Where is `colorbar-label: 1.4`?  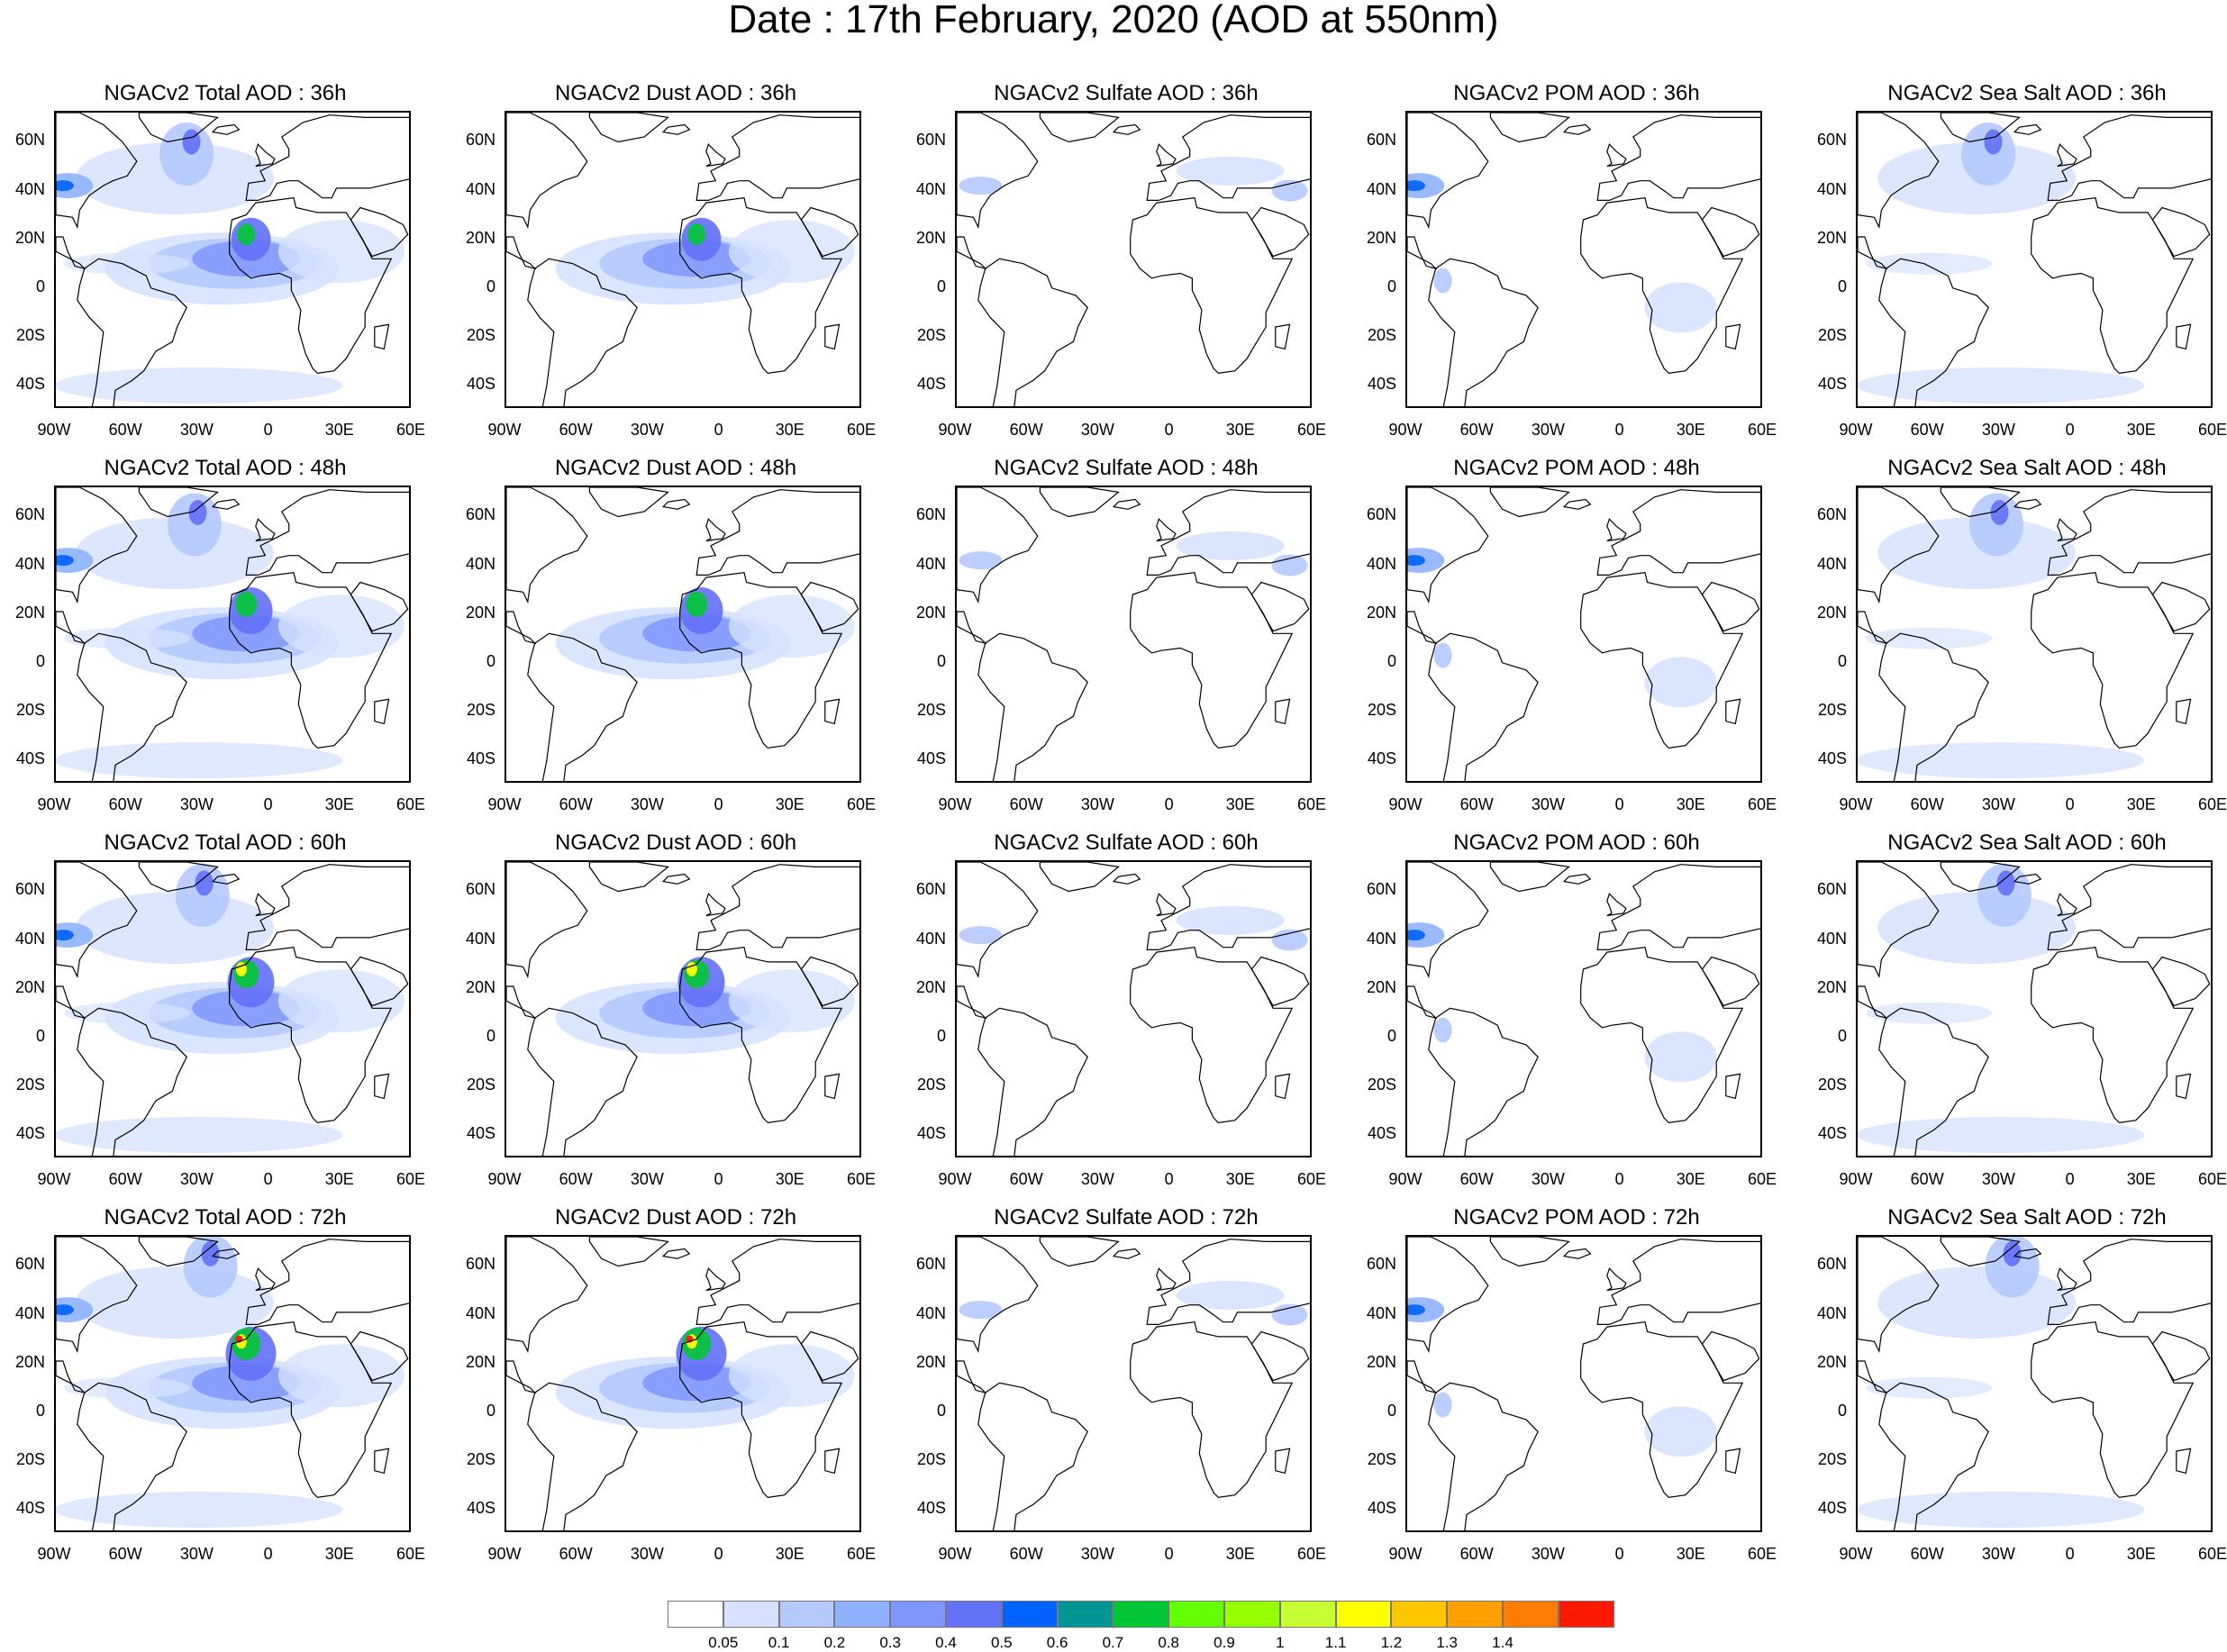
colorbar-label: 1.4 is located at coordinates (1502, 1642).